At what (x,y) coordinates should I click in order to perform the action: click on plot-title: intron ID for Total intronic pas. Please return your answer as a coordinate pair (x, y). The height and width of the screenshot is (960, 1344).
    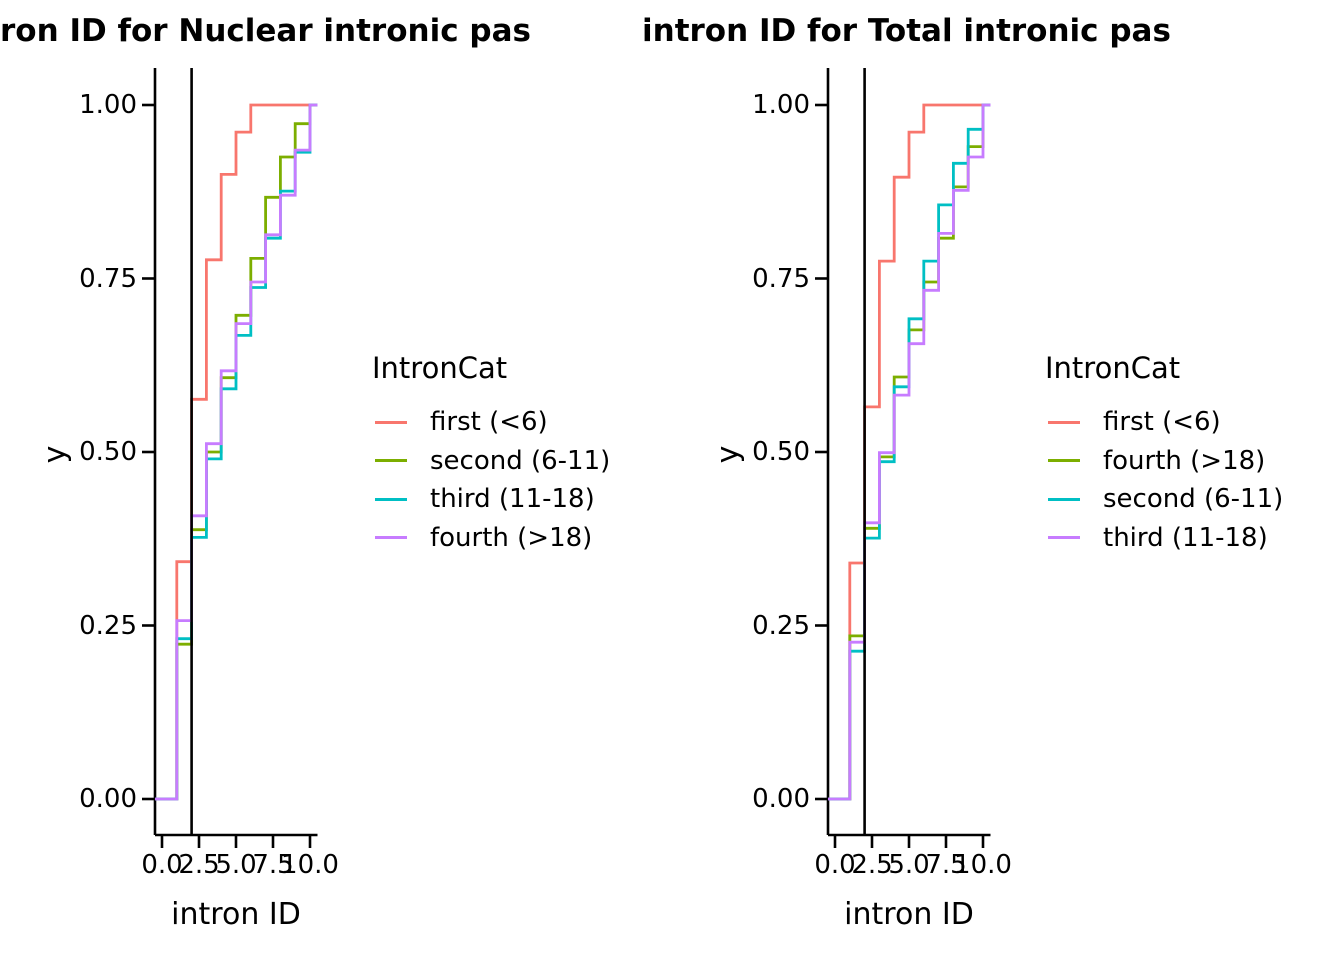
    Looking at the image, I should click on (906, 31).